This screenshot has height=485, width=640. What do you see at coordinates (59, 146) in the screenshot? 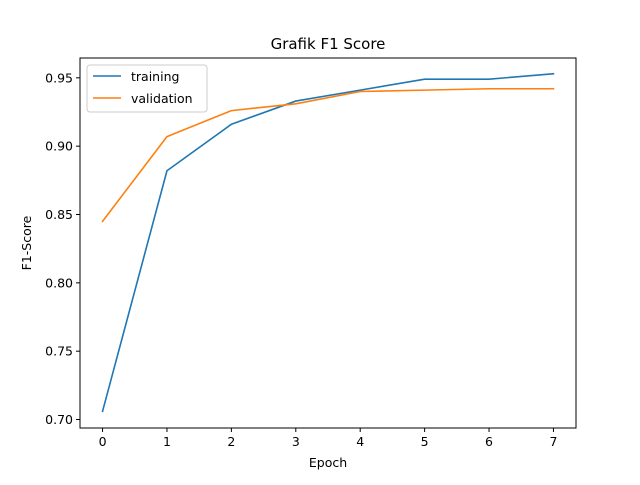
I see `y-tick-label: 0.90` at bounding box center [59, 146].